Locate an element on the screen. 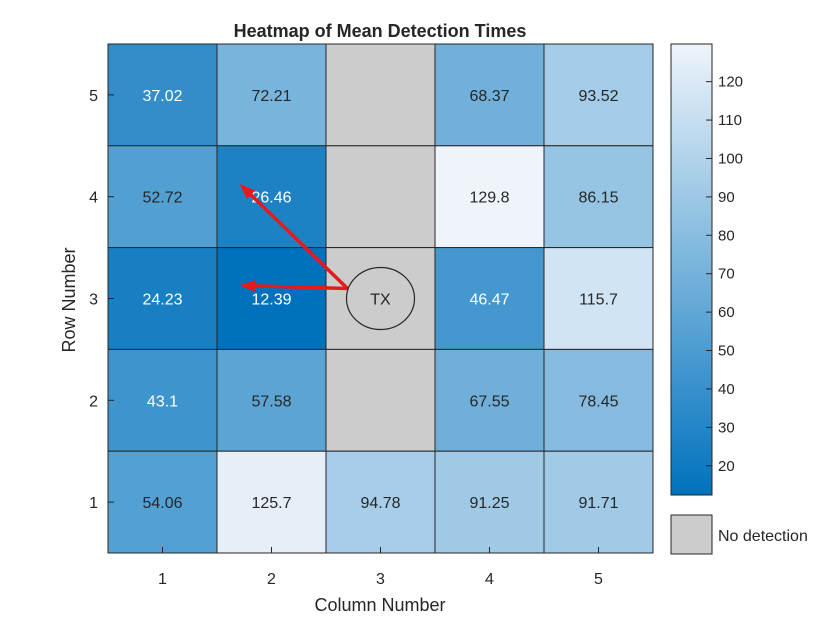 Image resolution: width=830 pixels, height=623 pixels. colorbar-tick-label: 100 is located at coordinates (730, 158).